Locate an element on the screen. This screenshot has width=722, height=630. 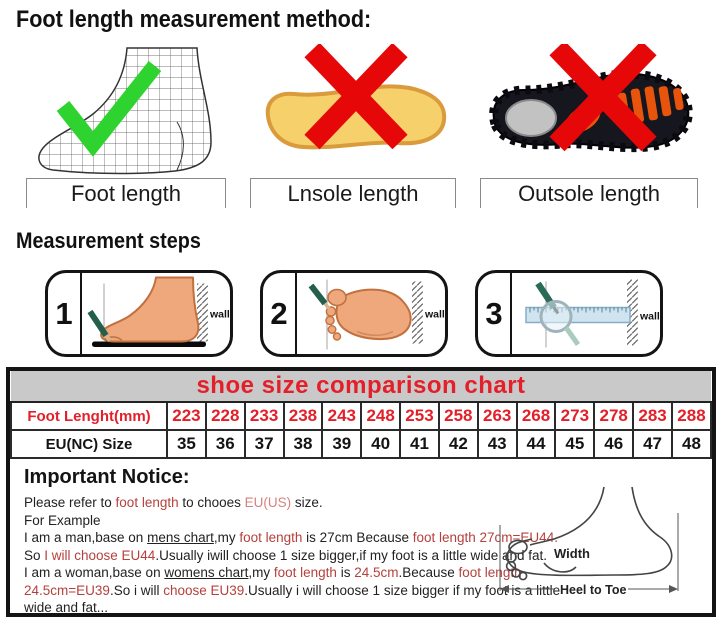
row-header-foot-length: Foot Lenght(mm) is located at coordinates (89, 416).